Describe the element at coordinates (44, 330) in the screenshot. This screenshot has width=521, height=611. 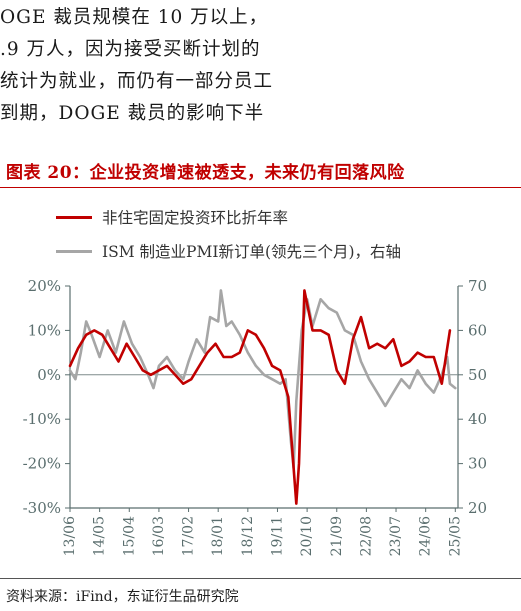
I see `y-left-tick-label: 10%` at that location.